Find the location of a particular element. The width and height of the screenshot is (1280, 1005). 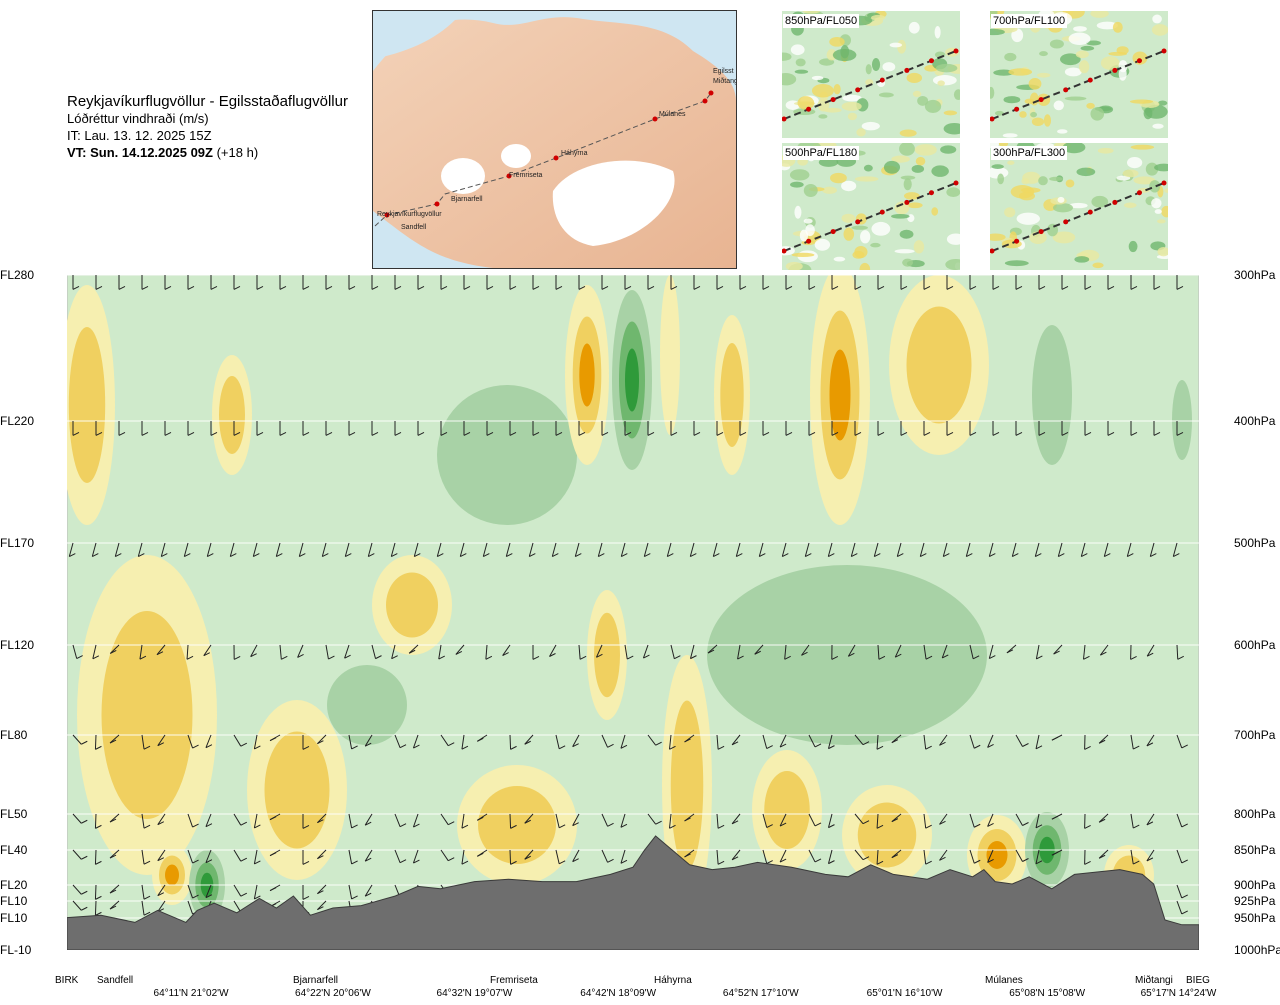

x-location-5: Múlanes is located at coordinates (1004, 980).